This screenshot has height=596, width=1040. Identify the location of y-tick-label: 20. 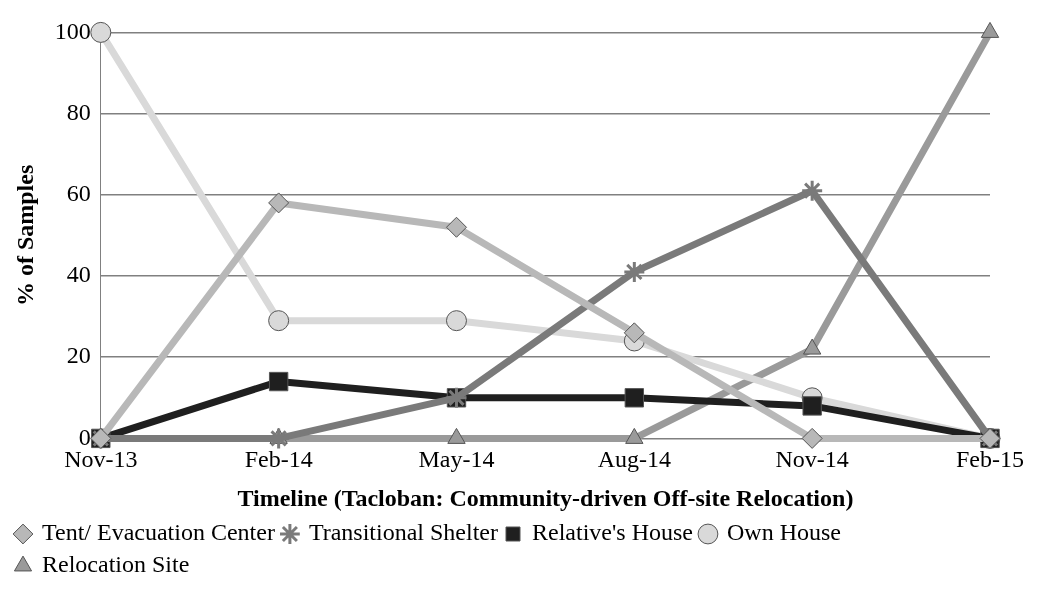
(78, 355).